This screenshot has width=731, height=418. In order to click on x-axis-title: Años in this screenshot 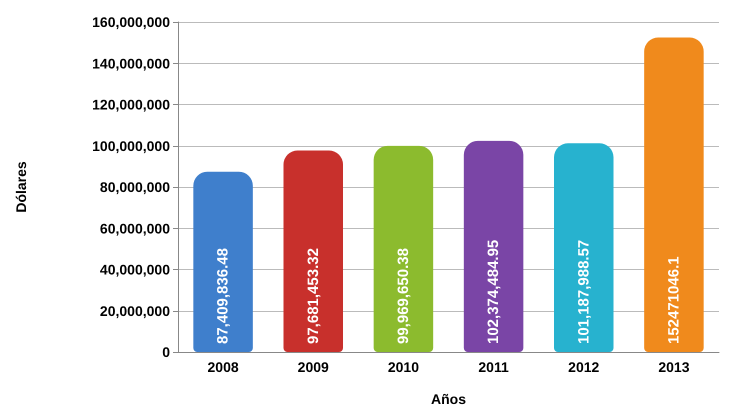, I will do `click(448, 399)`.